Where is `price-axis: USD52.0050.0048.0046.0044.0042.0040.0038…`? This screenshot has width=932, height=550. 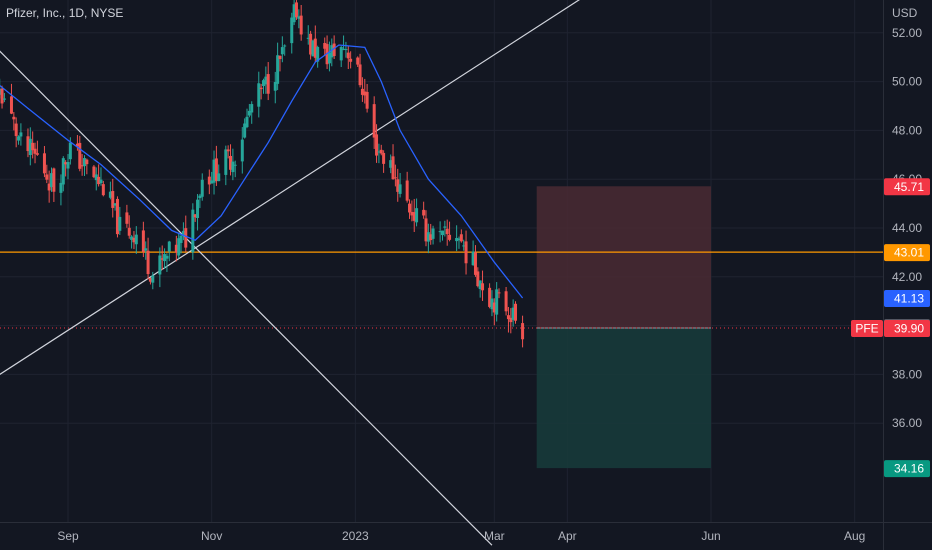 price-axis: USD52.0050.0048.0046.0044.0042.0040.0038… is located at coordinates (907, 218).